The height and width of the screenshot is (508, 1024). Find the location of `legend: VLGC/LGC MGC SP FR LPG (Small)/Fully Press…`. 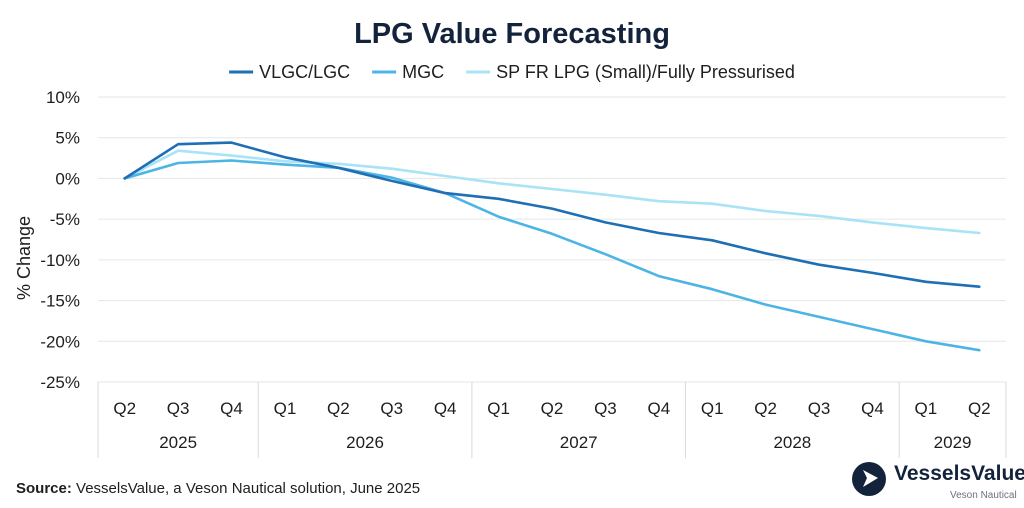

legend: VLGC/LGC MGC SP FR LPG (Small)/Fully Press… is located at coordinates (512, 72).